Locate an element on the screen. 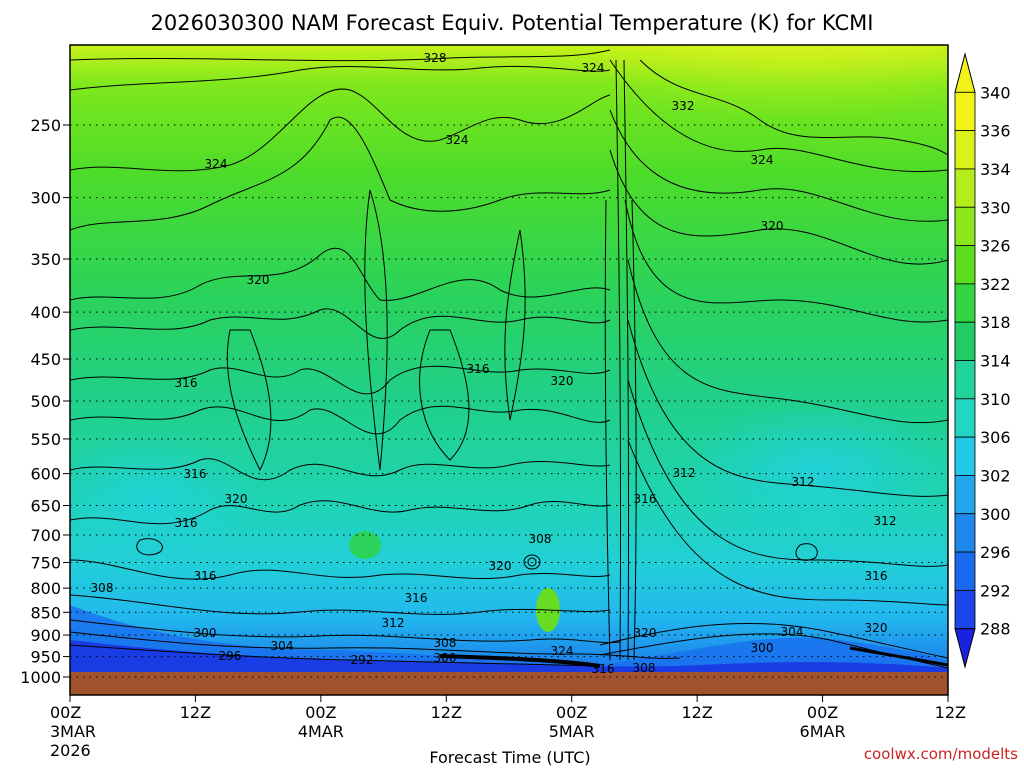  y-tick-label: 750 is located at coordinates (45, 562).